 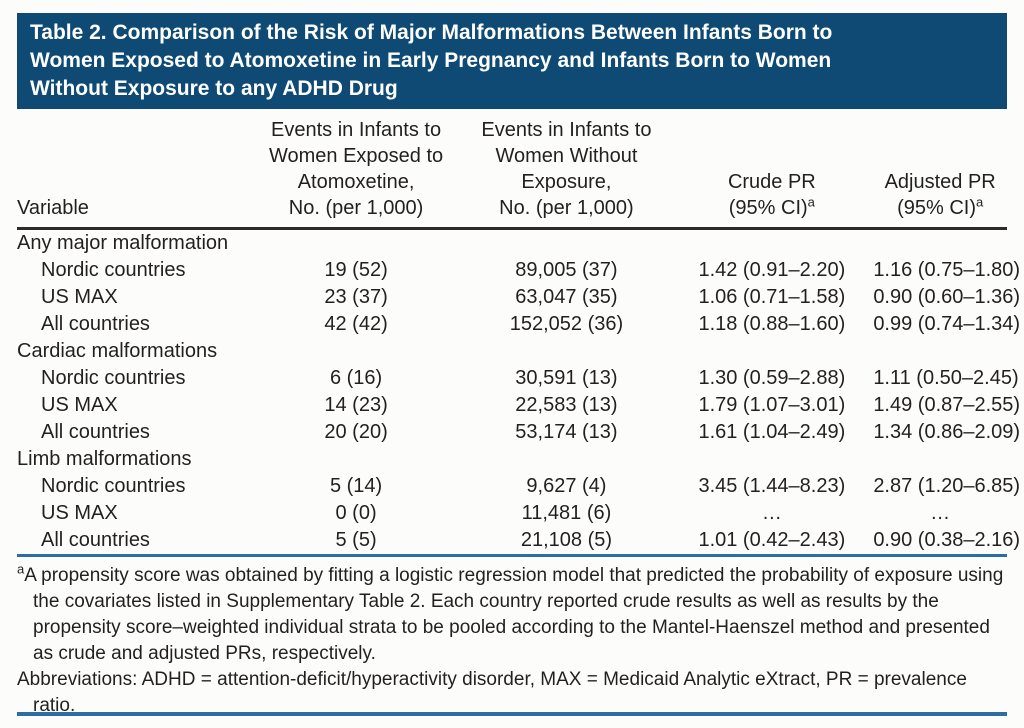 I want to click on cell-crude-pr: 1.30 (0.59–2.88), so click(x=772, y=378).